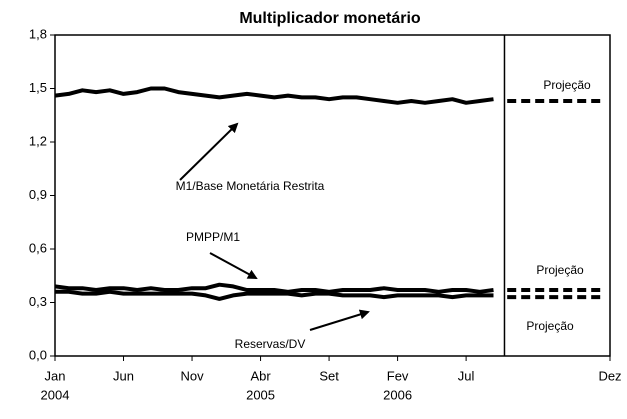  What do you see at coordinates (38, 33) in the screenshot?
I see `y-tick-label: 1,8` at bounding box center [38, 33].